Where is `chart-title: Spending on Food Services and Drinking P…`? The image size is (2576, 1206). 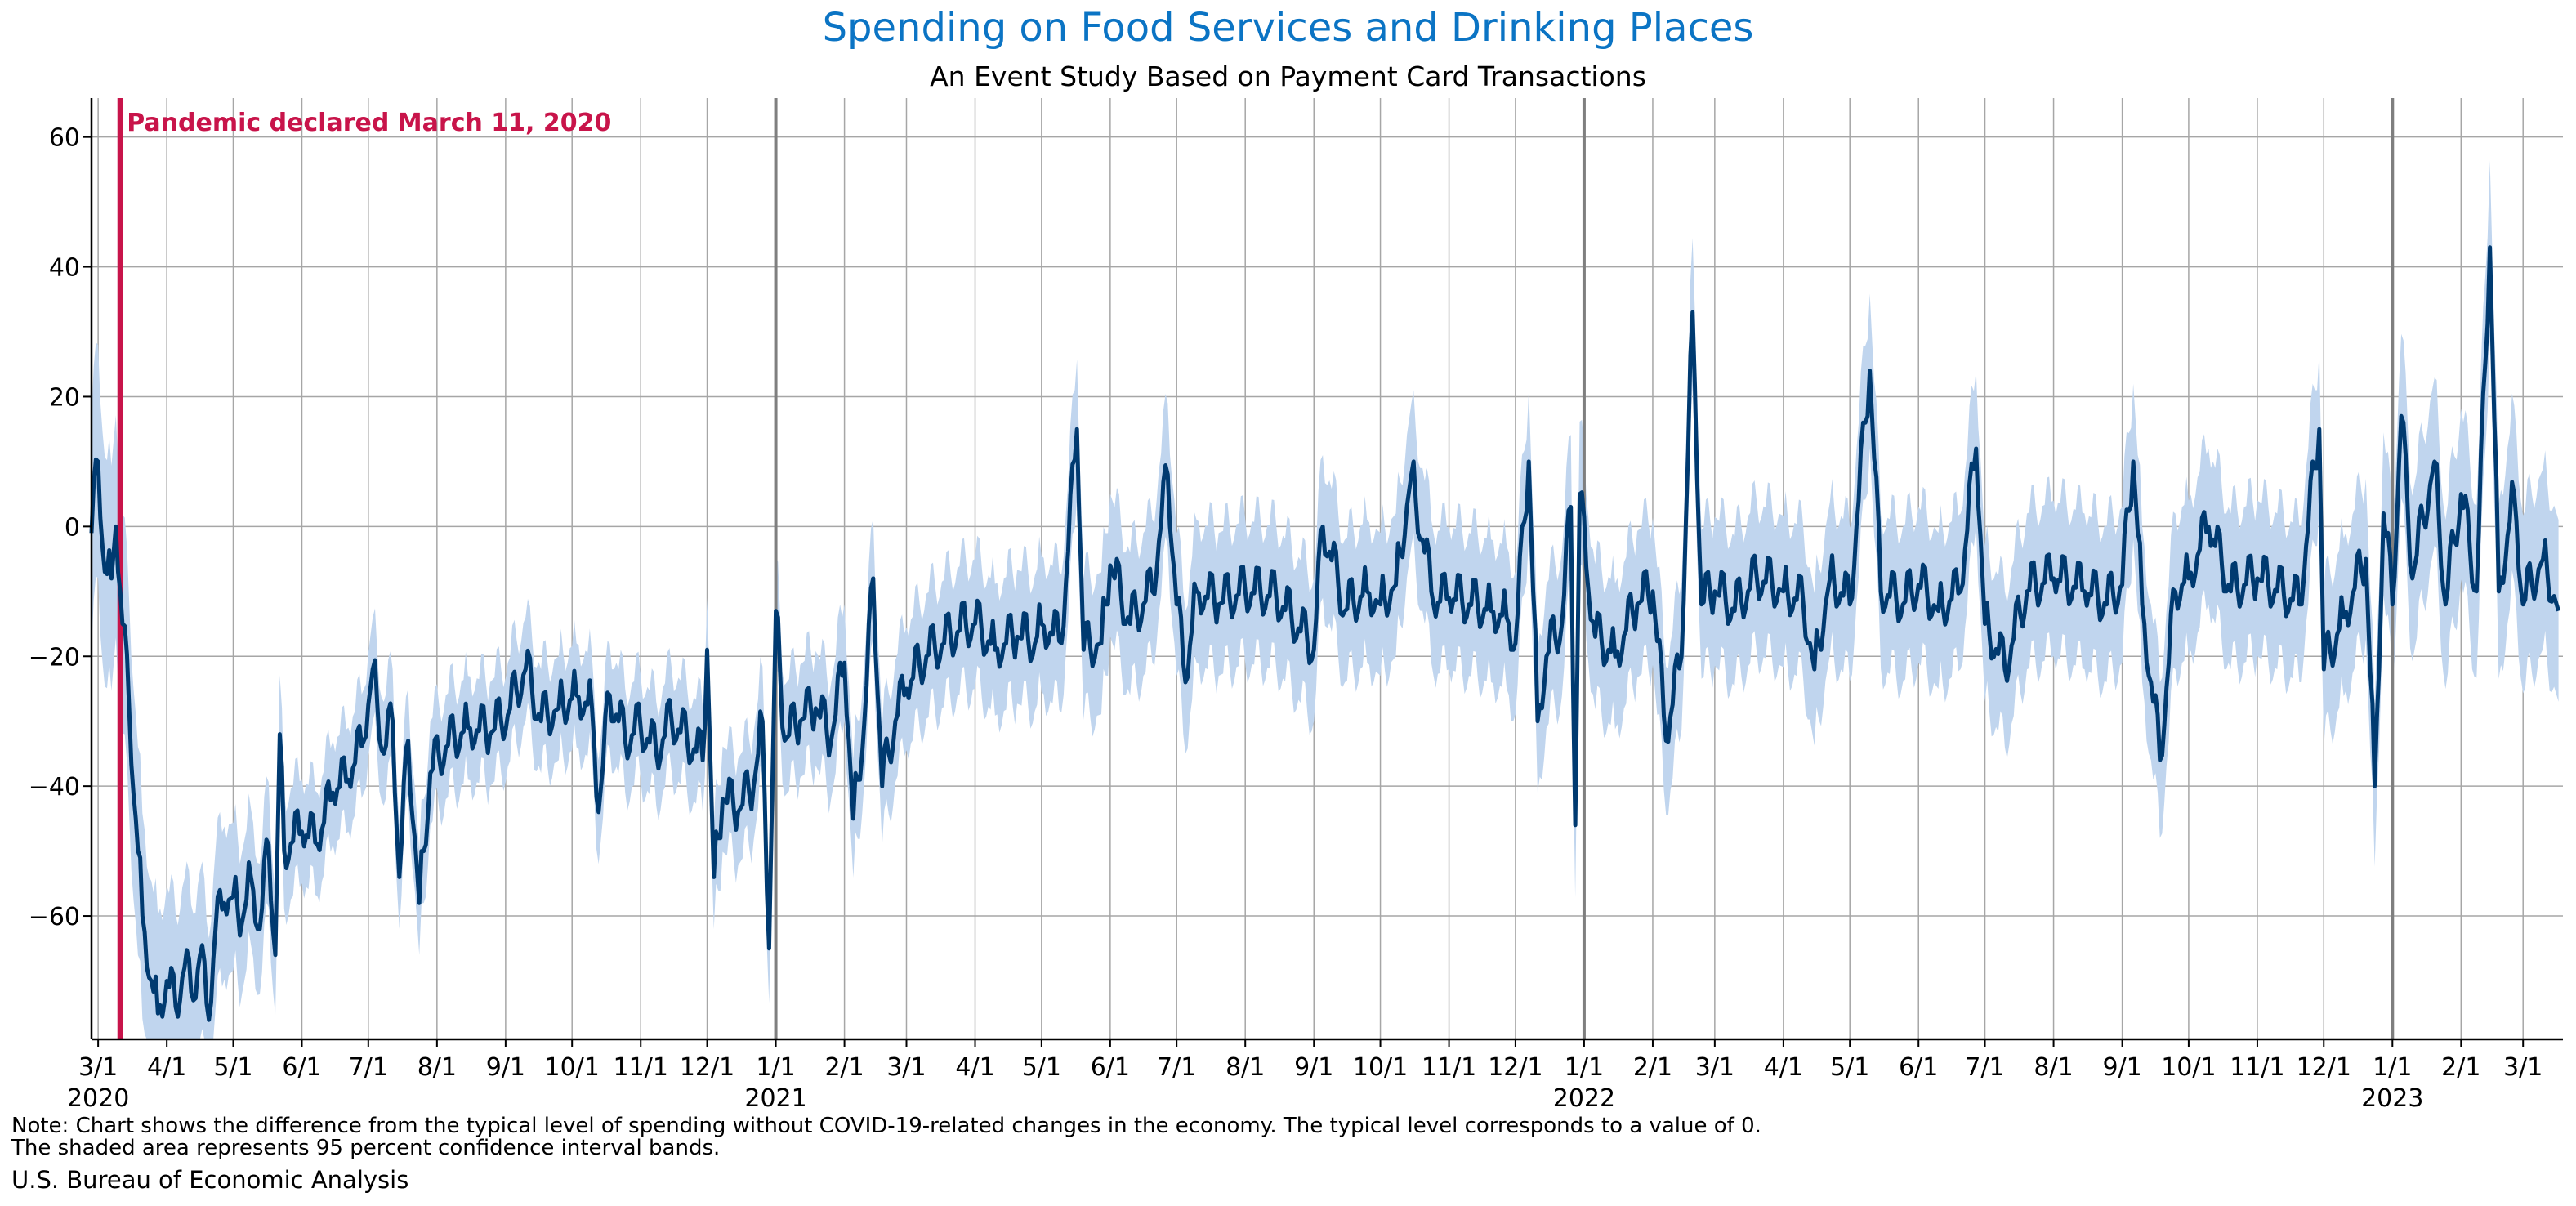
chart-title: Spending on Food Services and Drinking P… is located at coordinates (1288, 28).